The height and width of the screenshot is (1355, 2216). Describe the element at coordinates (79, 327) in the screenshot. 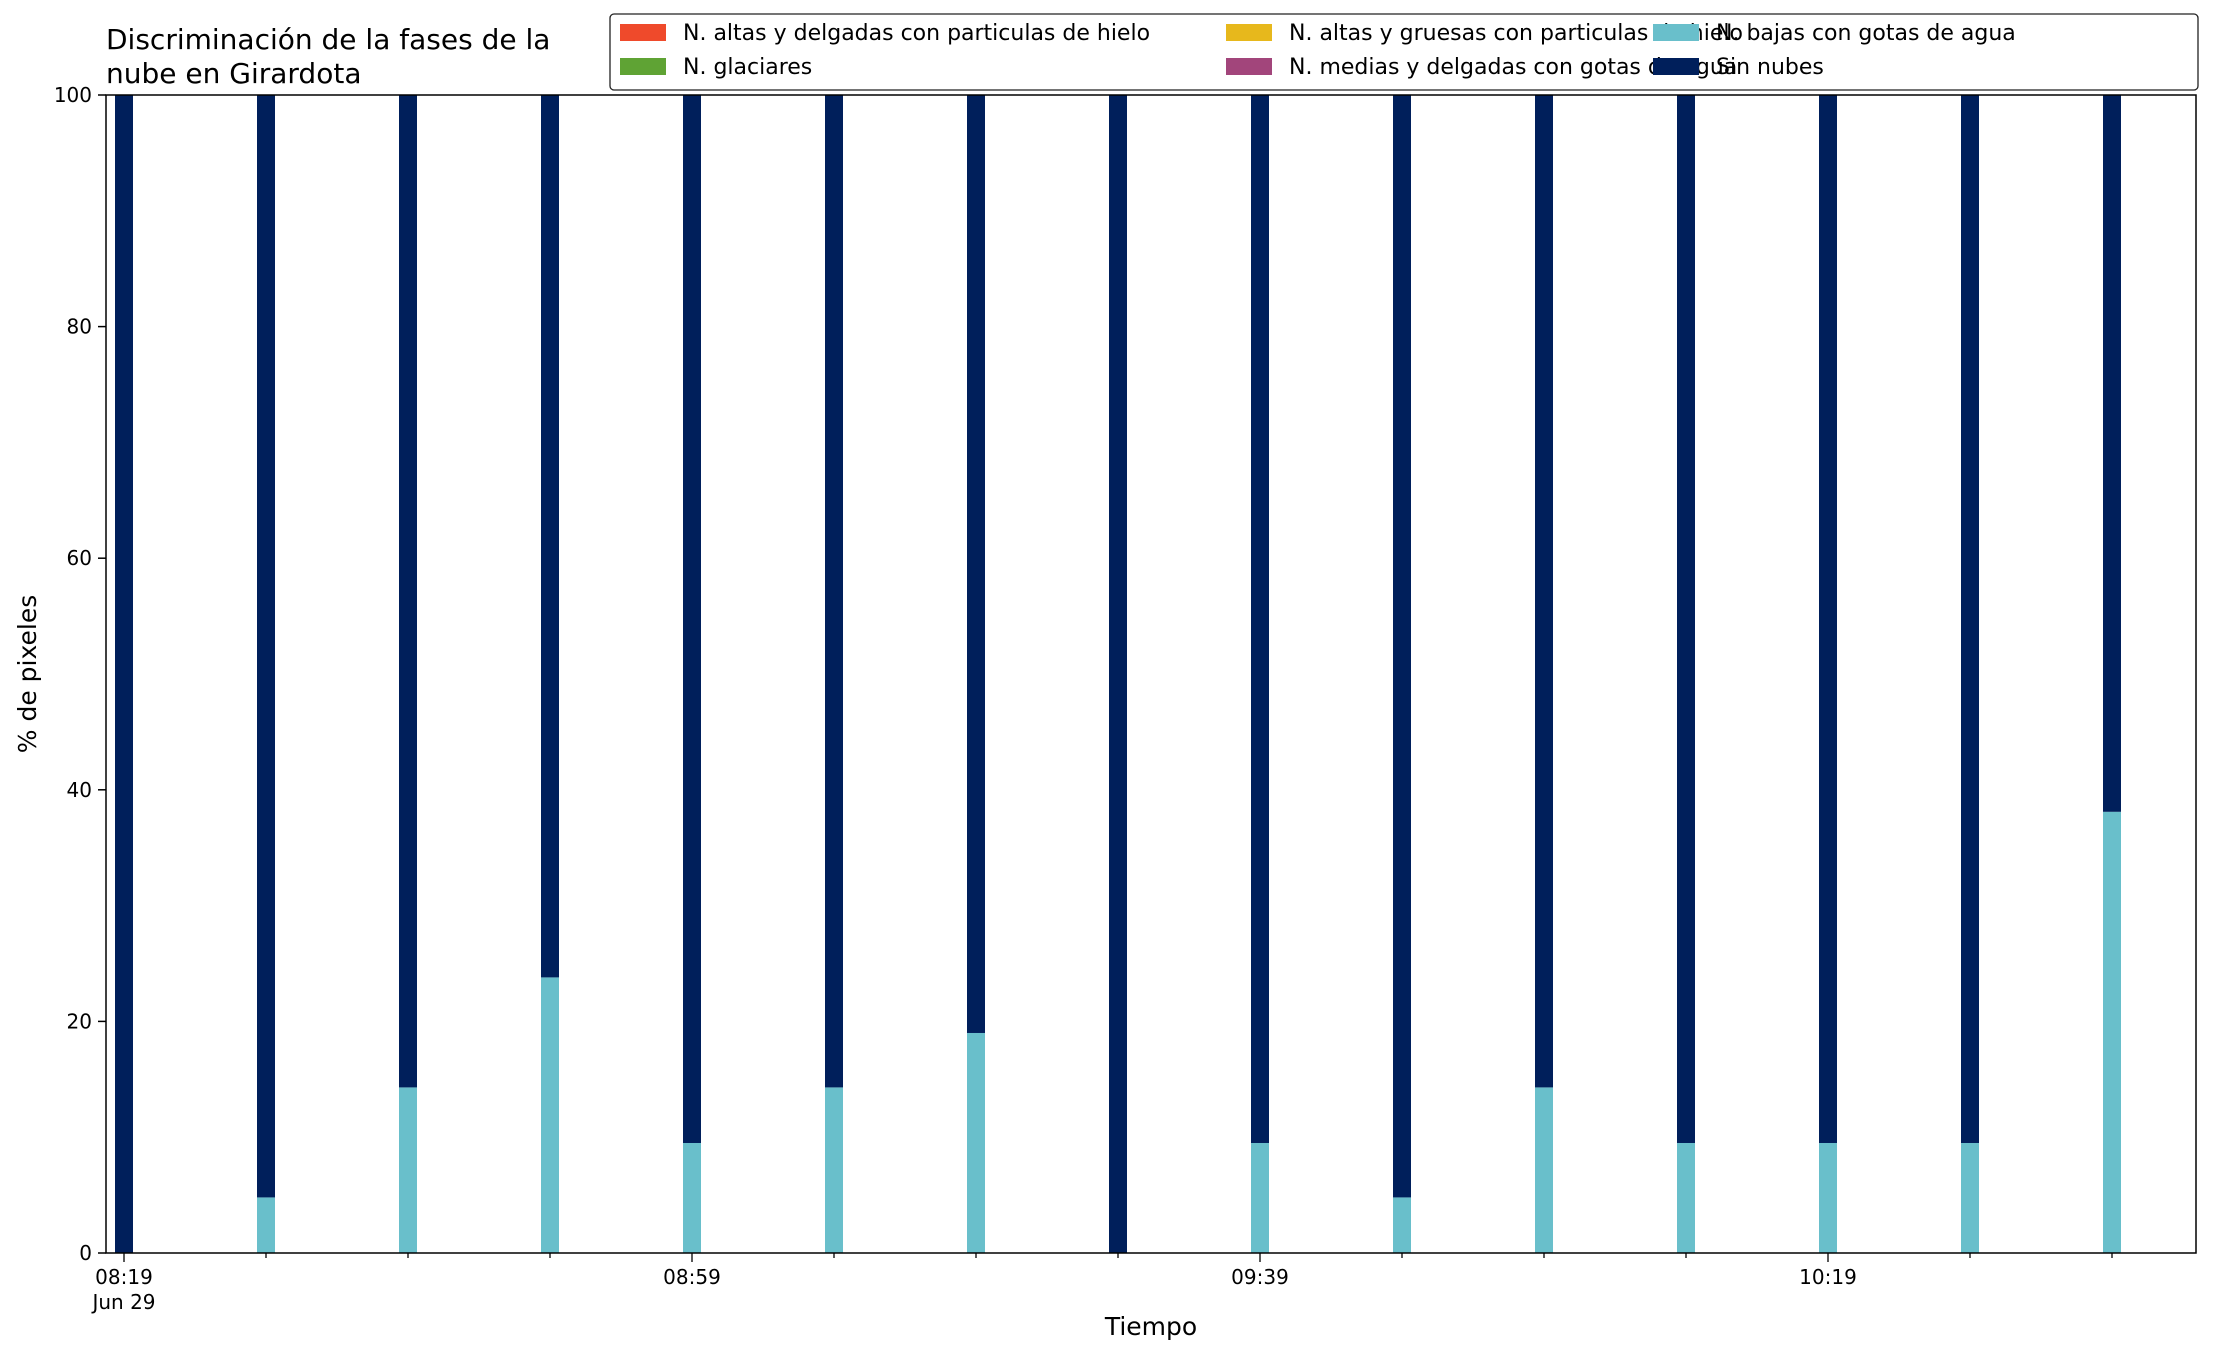

I see `y-tick-label: 80` at that location.